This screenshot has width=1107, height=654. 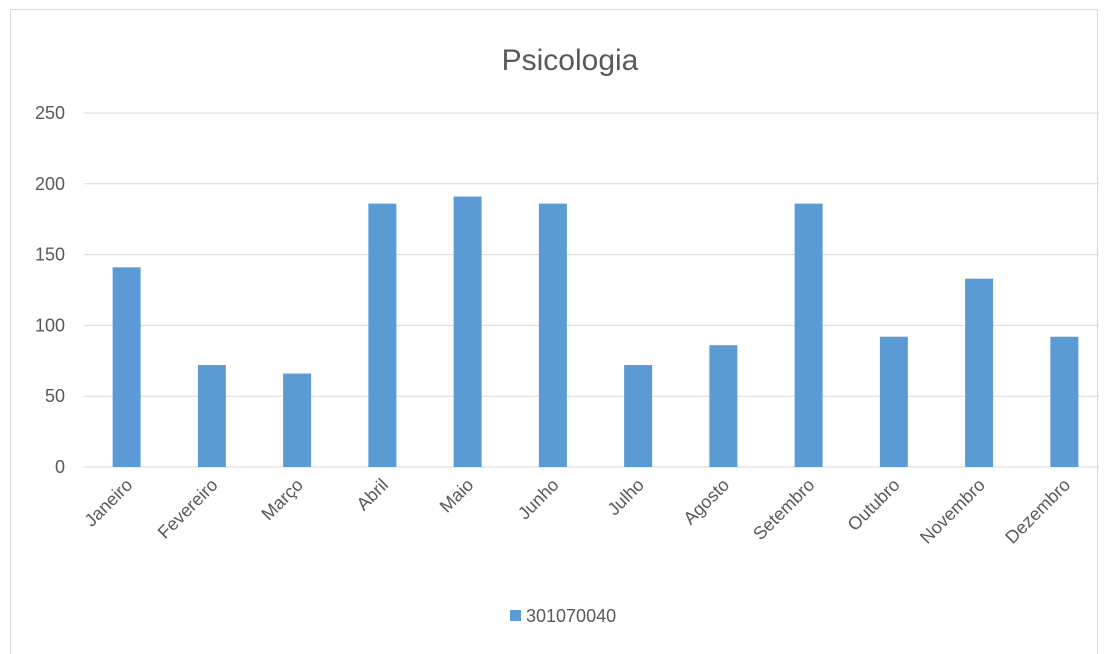 I want to click on y-tick-label-0: 0, so click(x=60, y=467).